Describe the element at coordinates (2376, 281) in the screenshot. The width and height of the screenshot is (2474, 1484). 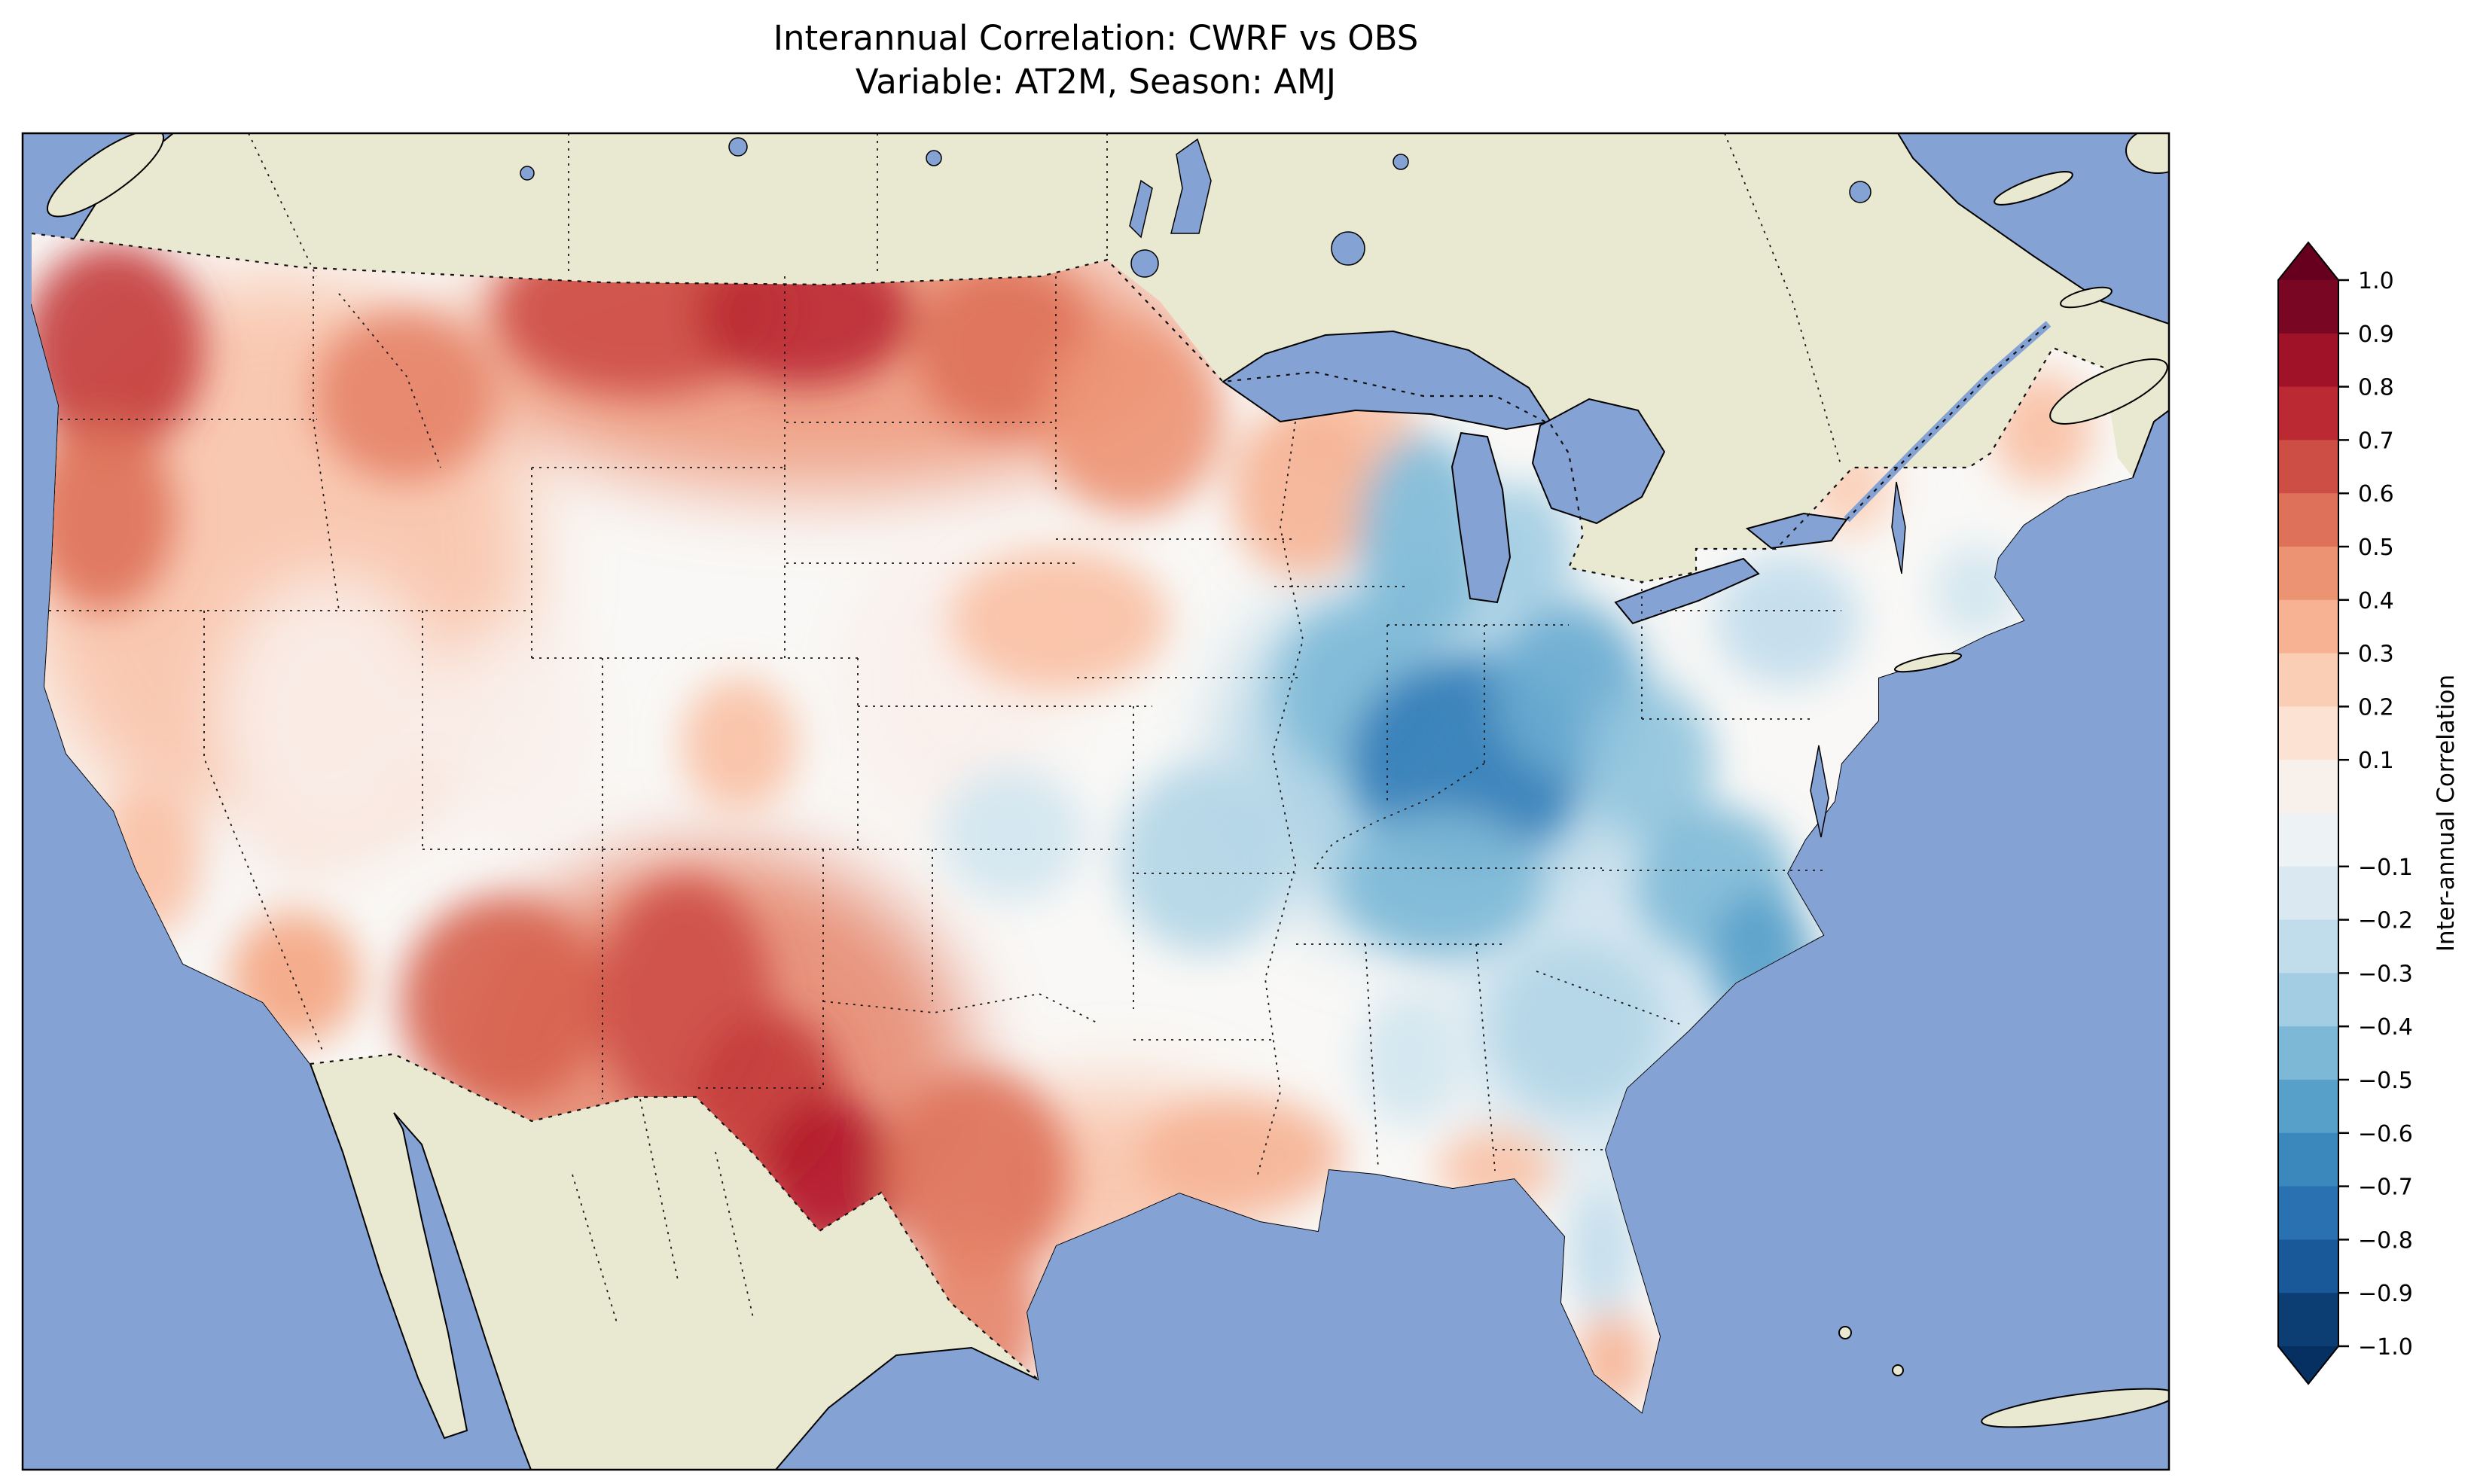
I see `colorbar-tick-label: 1.0` at that location.